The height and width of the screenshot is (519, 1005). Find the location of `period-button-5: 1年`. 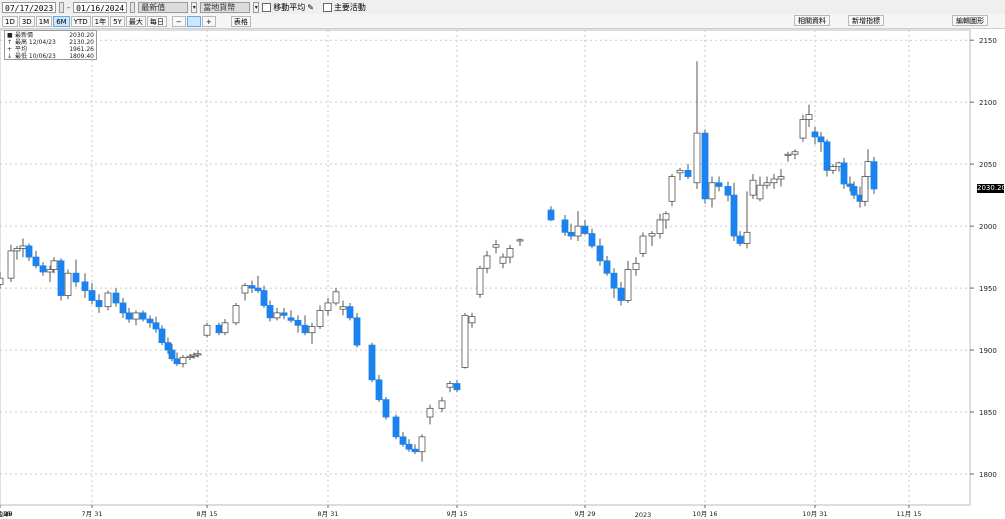

period-button-5: 1年 is located at coordinates (100, 21).